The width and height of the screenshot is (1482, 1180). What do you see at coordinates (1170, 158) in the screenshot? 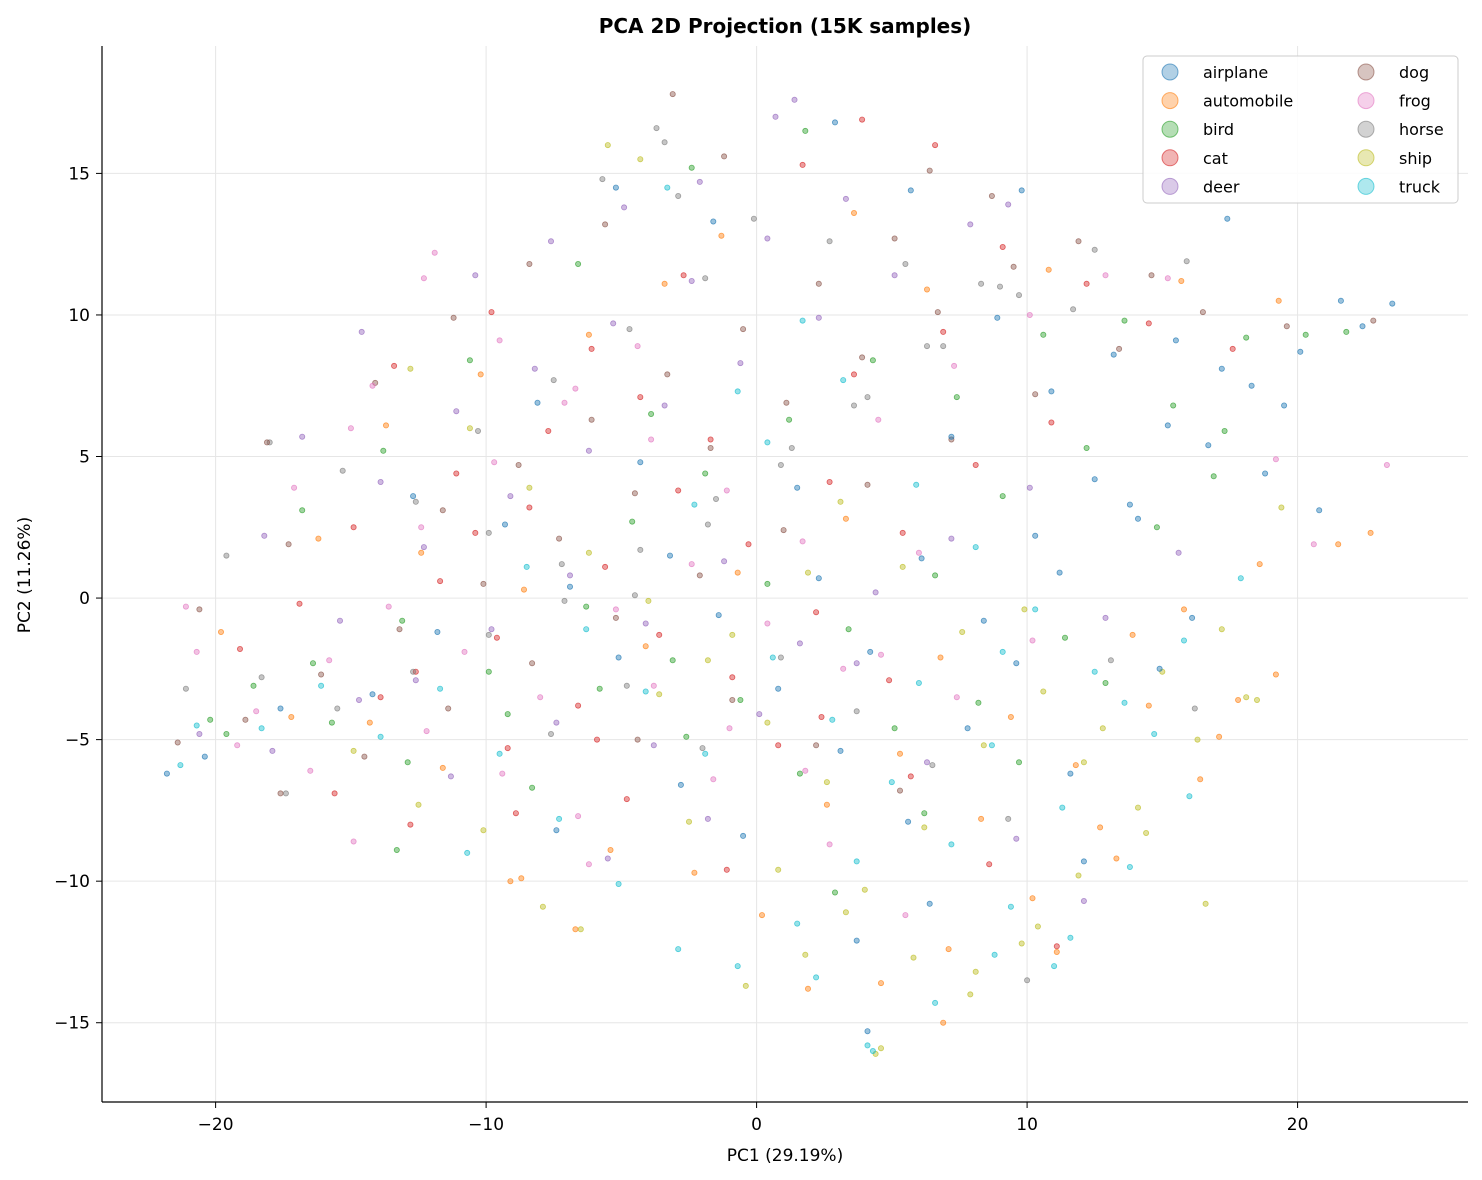
I see `legend-marker-cat` at bounding box center [1170, 158].